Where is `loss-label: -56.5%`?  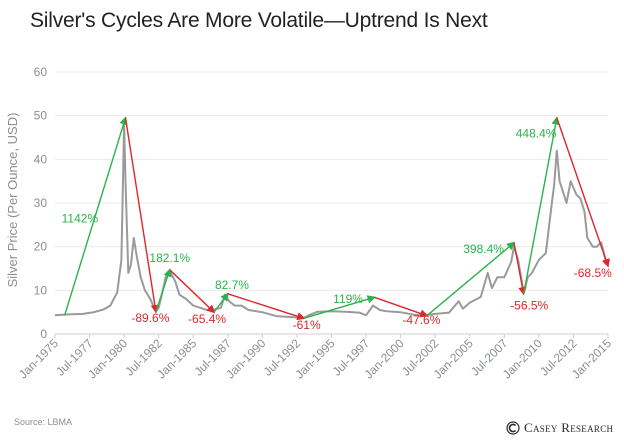 loss-label: -56.5% is located at coordinates (529, 306).